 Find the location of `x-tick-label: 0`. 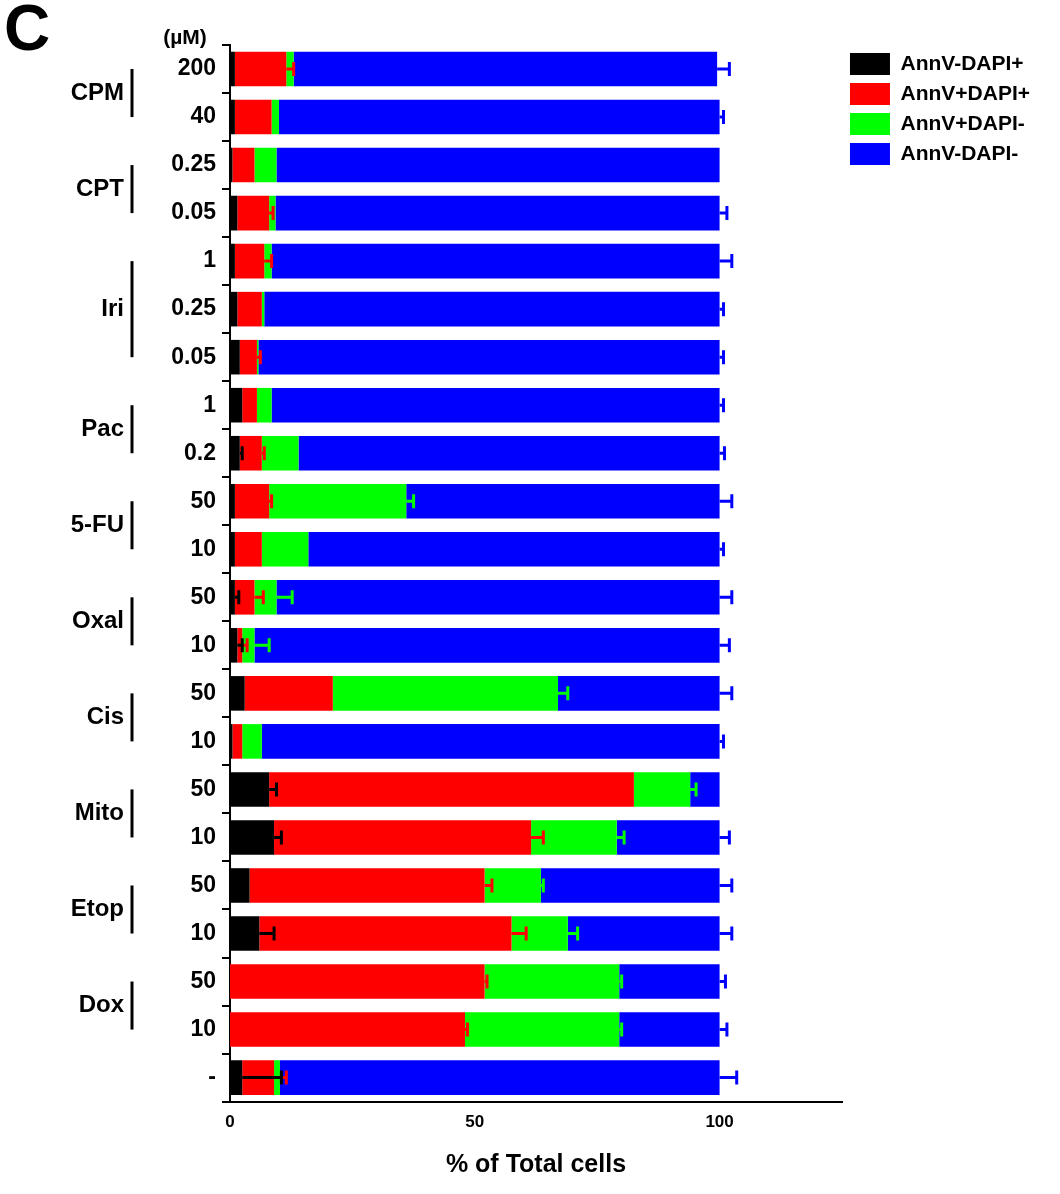

x-tick-label: 0 is located at coordinates (230, 1122).